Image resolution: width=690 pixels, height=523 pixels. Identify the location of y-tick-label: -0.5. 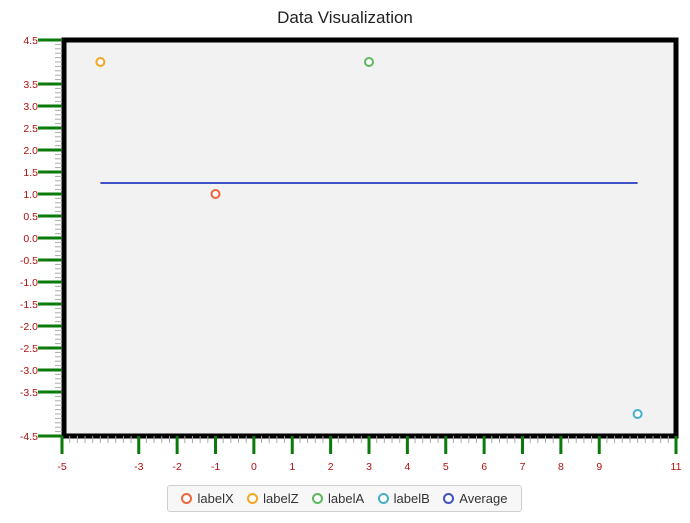
(29, 261).